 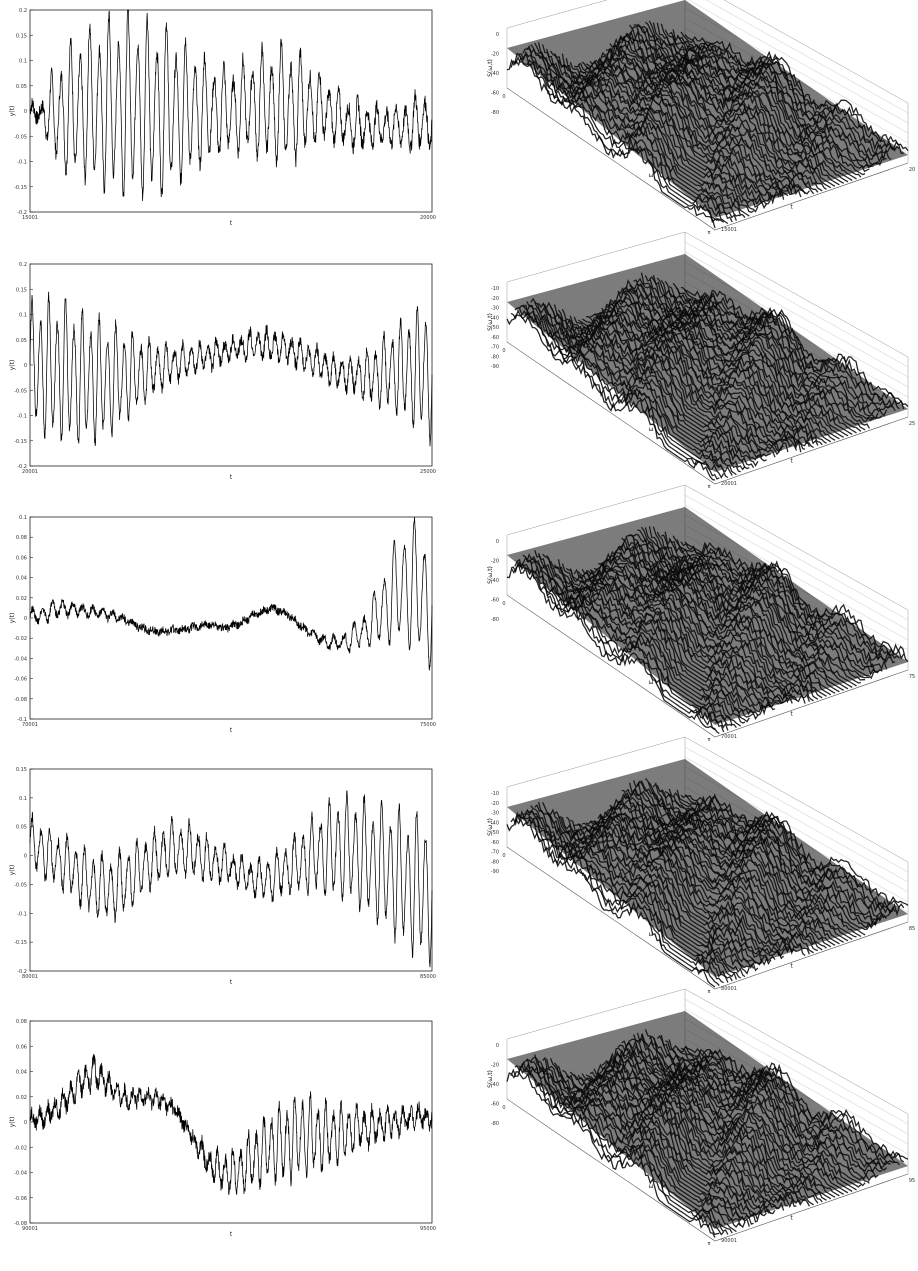 What do you see at coordinates (30, 1229) in the screenshot?
I see `x-tick-label-start: 90001` at bounding box center [30, 1229].